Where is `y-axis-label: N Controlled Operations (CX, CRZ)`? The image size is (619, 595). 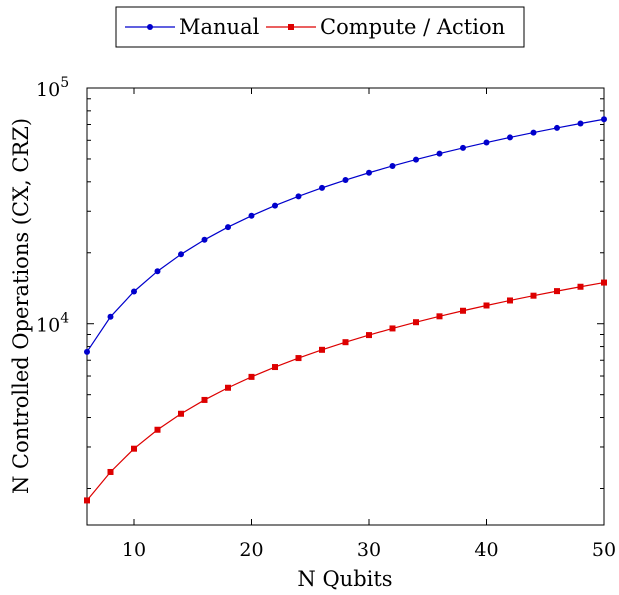
y-axis-label: N Controlled Operations (CX, CRZ) is located at coordinates (21, 306).